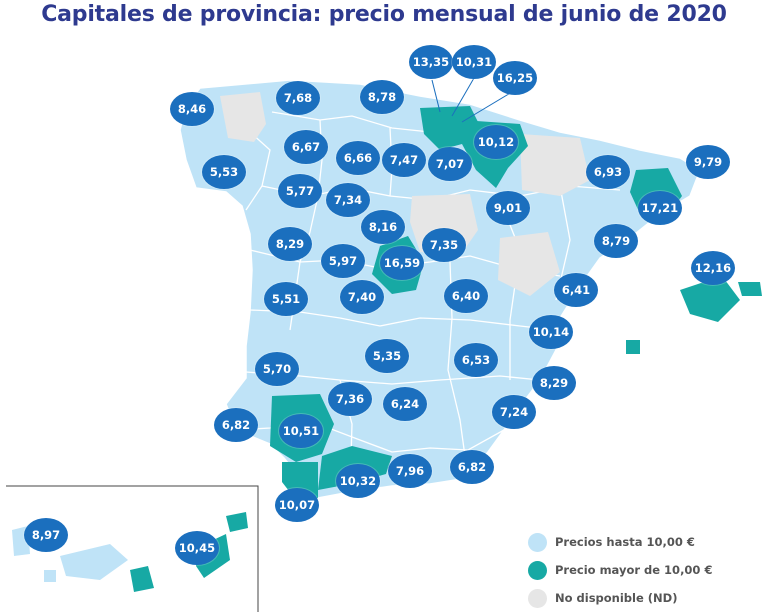 Image resolution: width=768 pixels, height=615 pixels. Describe the element at coordinates (192, 109) in the screenshot. I see `badge-coruna: 8,46` at that location.